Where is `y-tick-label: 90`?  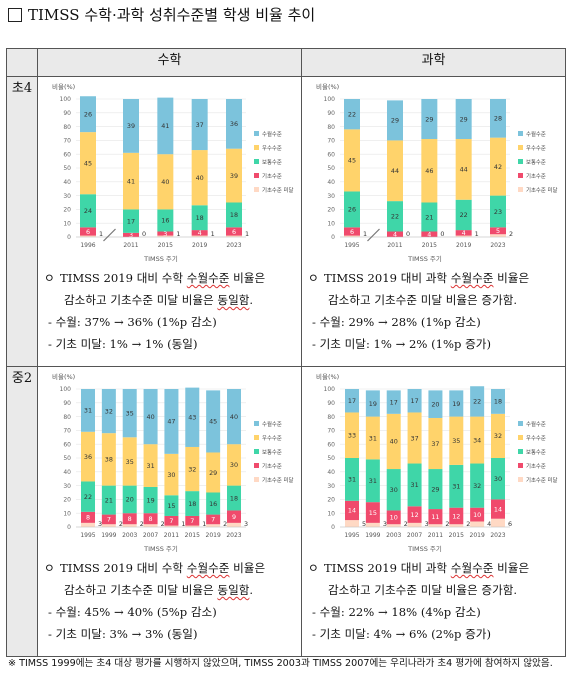 y-tick-label: 90 is located at coordinates (331, 113).